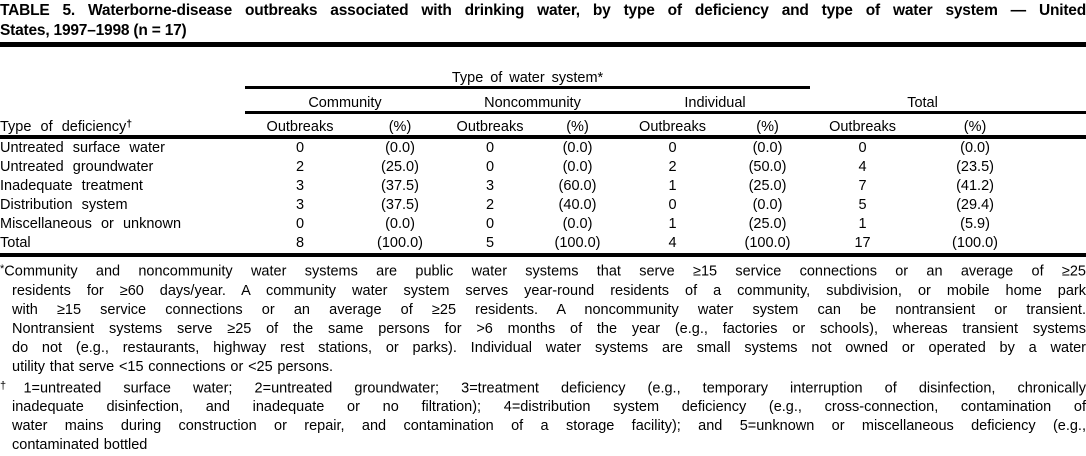 The width and height of the screenshot is (1086, 456). Describe the element at coordinates (862, 186) in the screenshot. I see `cell-total-outbreaks: 7` at that location.